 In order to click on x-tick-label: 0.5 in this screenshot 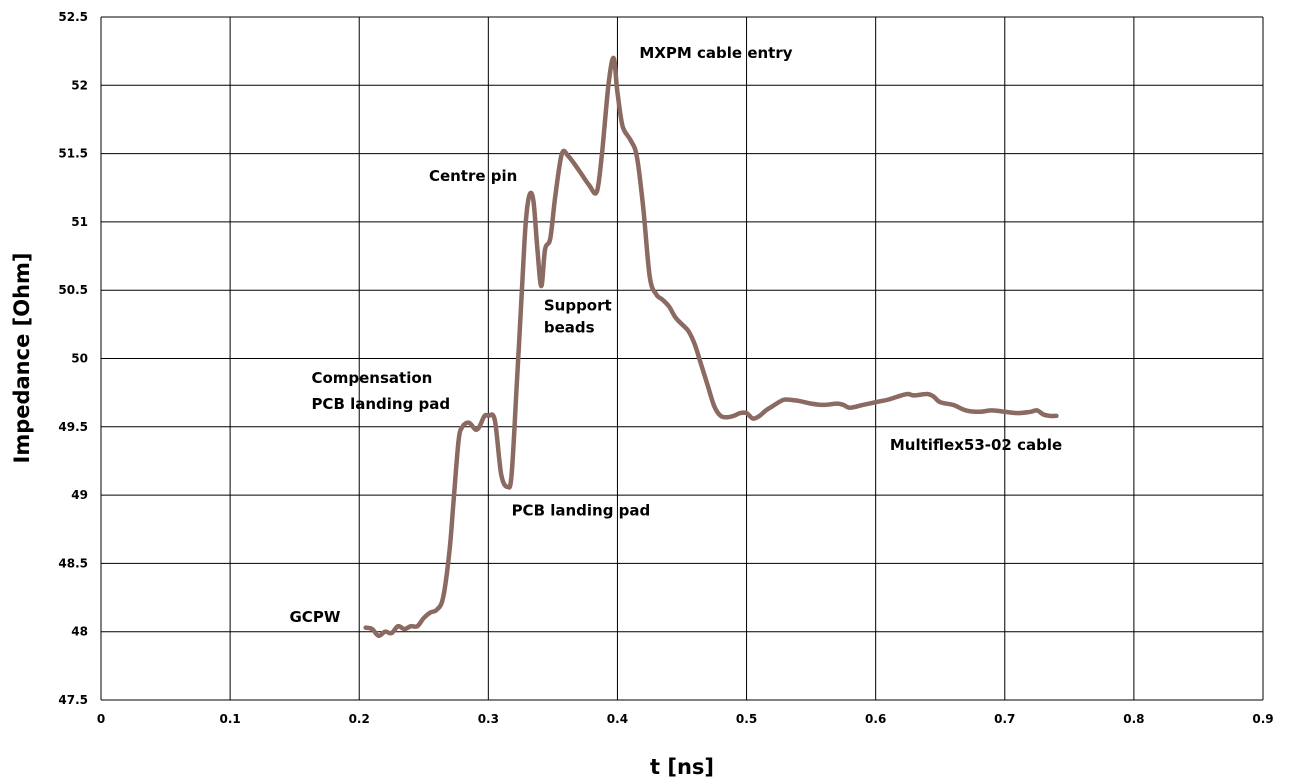, I will do `click(746, 719)`.